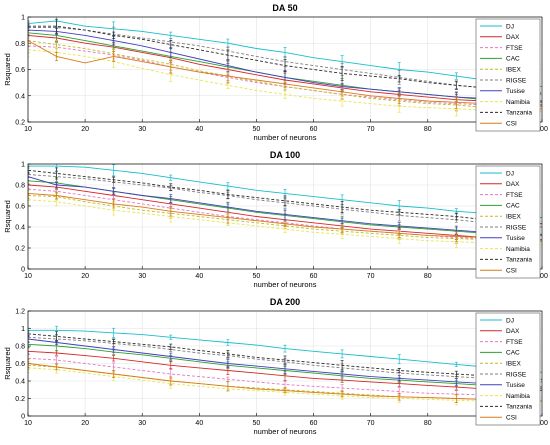  What do you see at coordinates (285, 302) in the screenshot?
I see `chart-title: DA 200` at bounding box center [285, 302].